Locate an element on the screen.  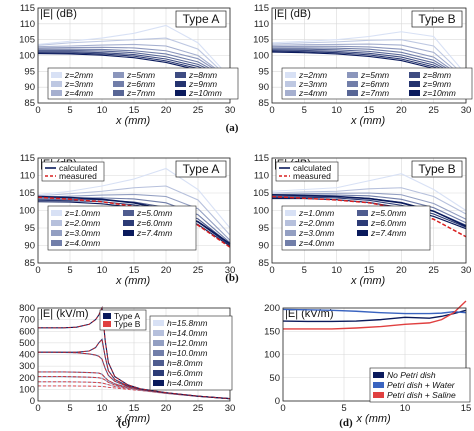
series-measured is located at coordinates (369, 216).